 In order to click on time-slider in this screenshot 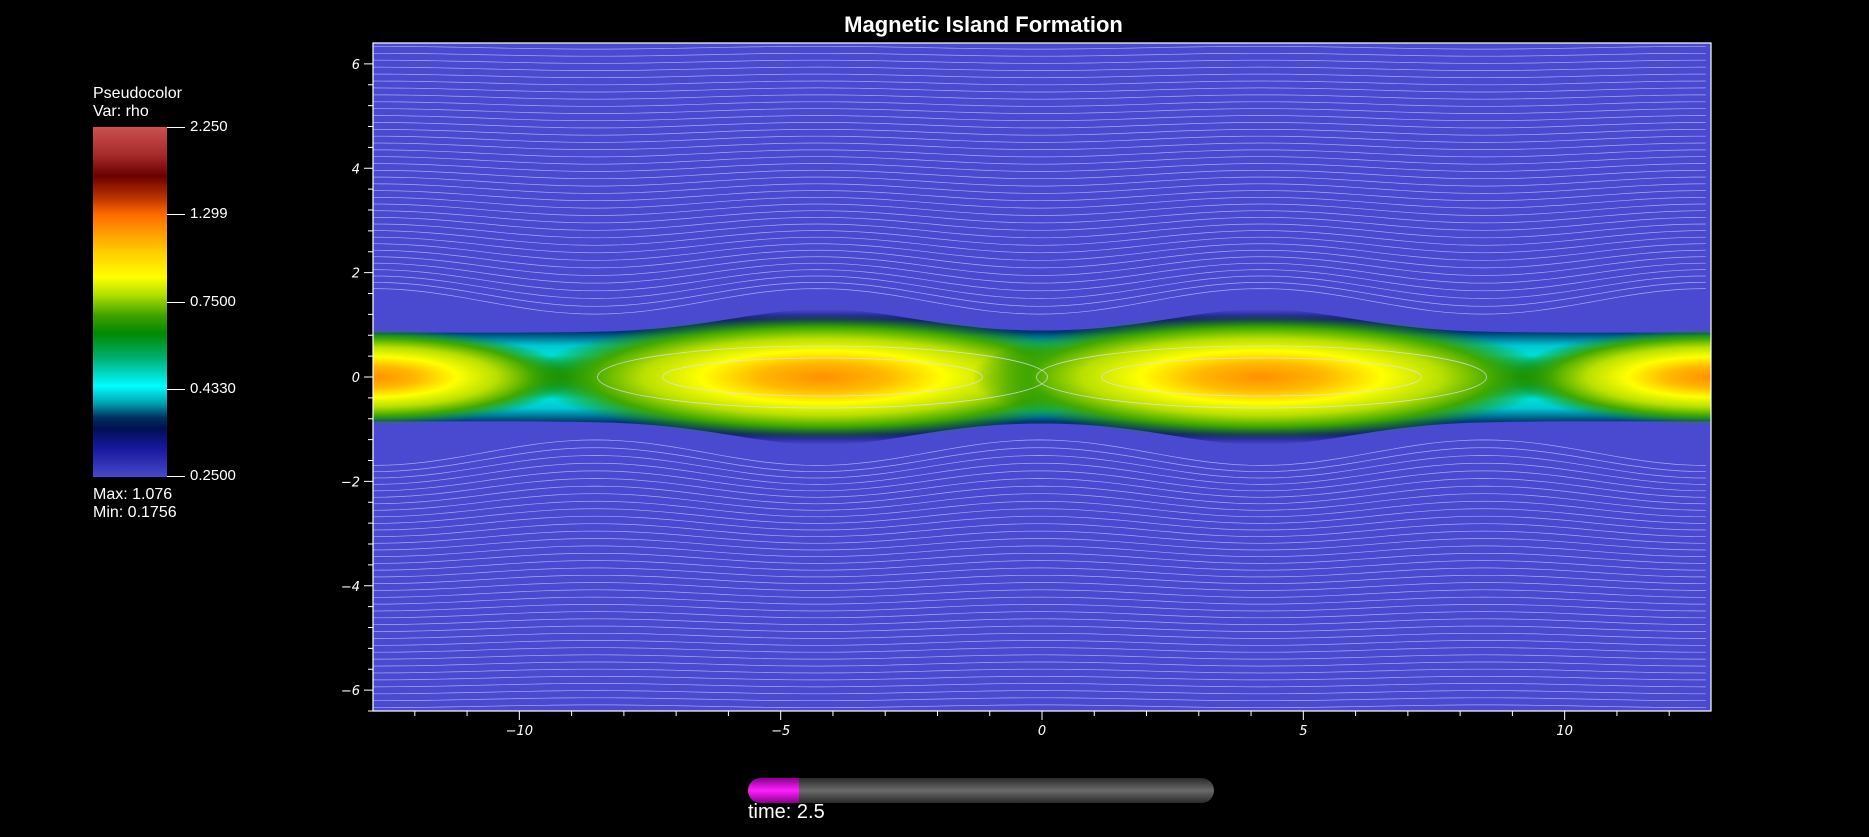, I will do `click(981, 790)`.